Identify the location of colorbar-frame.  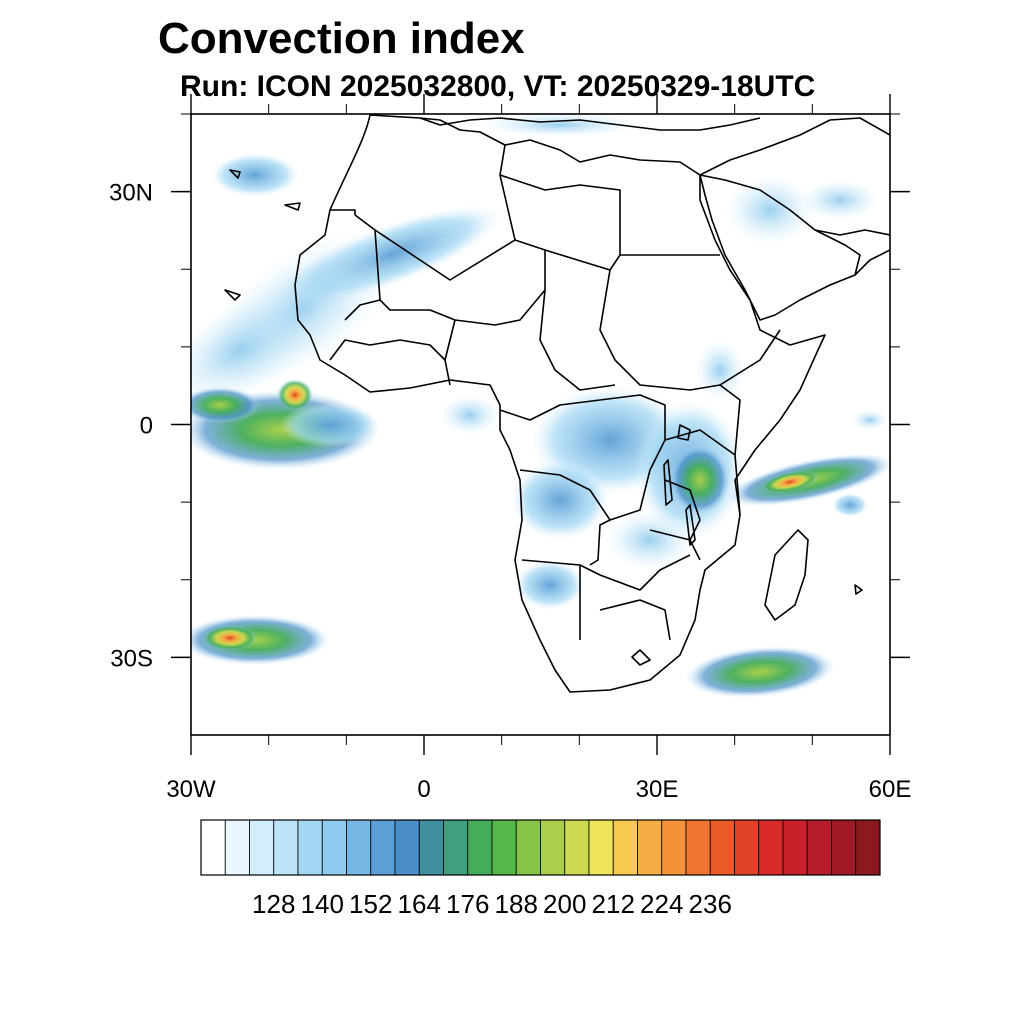
(540, 847).